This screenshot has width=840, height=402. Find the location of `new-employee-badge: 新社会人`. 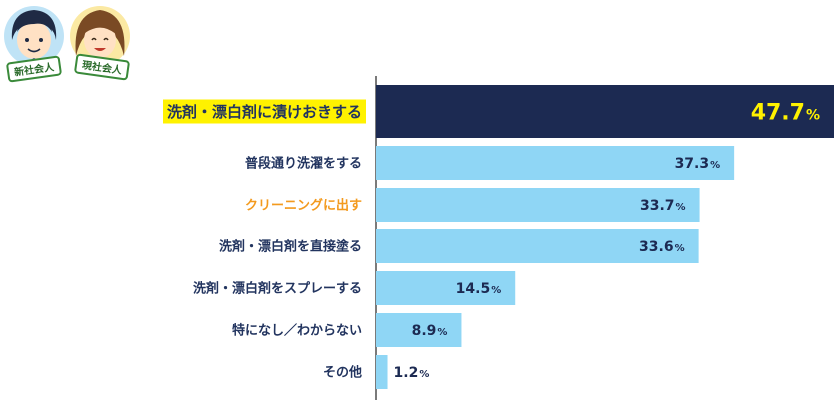

new-employee-badge: 新社会人 is located at coordinates (34, 69).